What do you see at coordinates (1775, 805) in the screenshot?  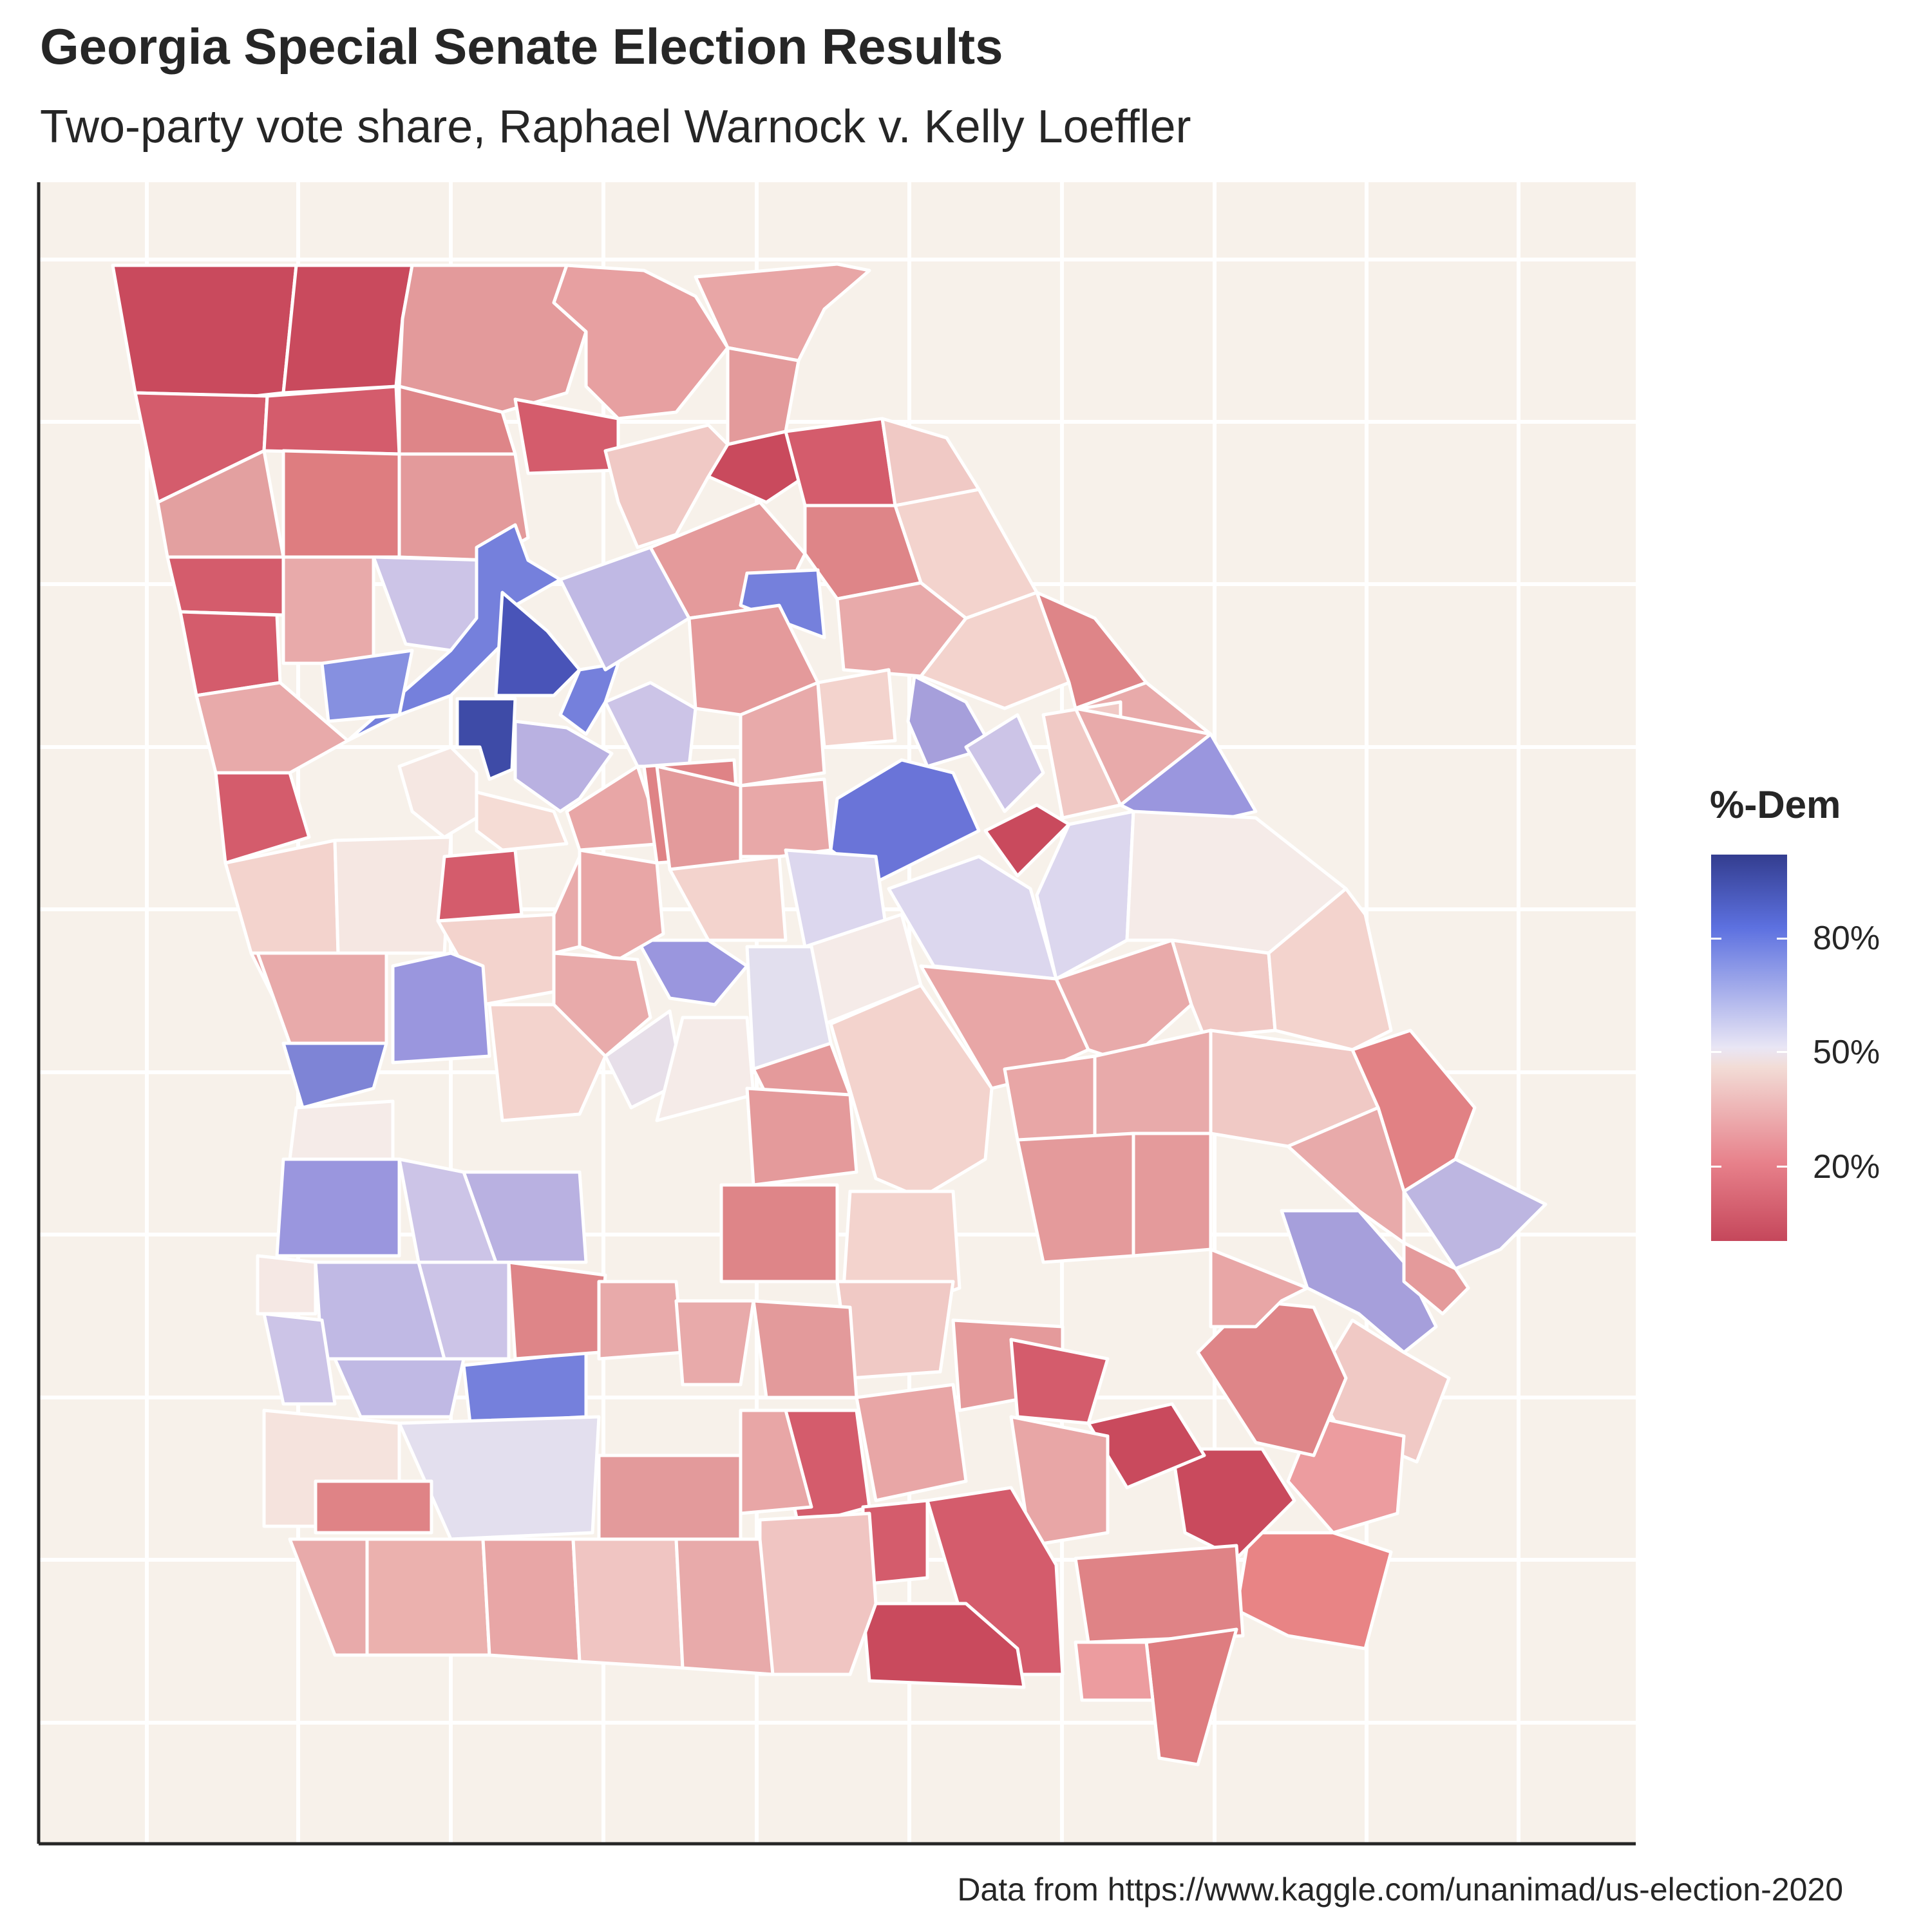 I see `legend-title: %-Dem` at bounding box center [1775, 805].